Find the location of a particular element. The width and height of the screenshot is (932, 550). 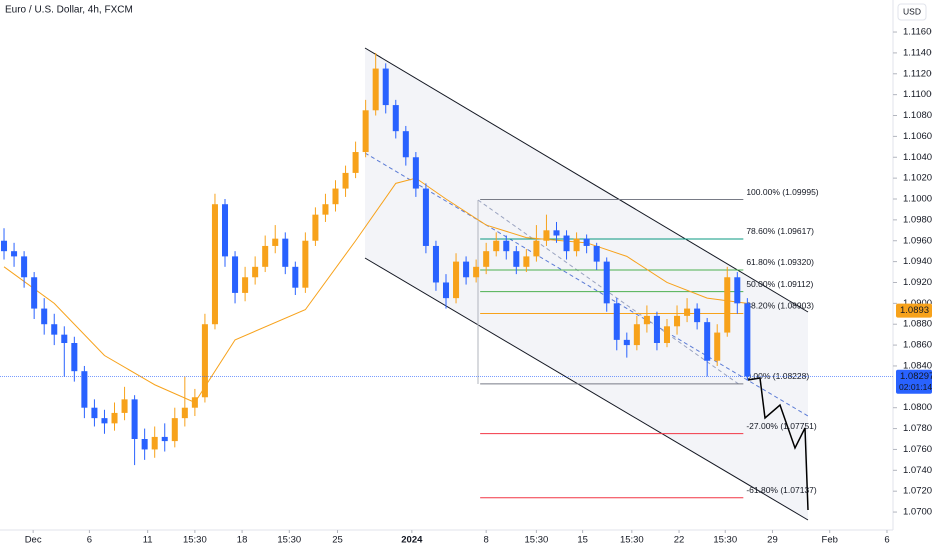

currency-box is located at coordinates (912, 12).